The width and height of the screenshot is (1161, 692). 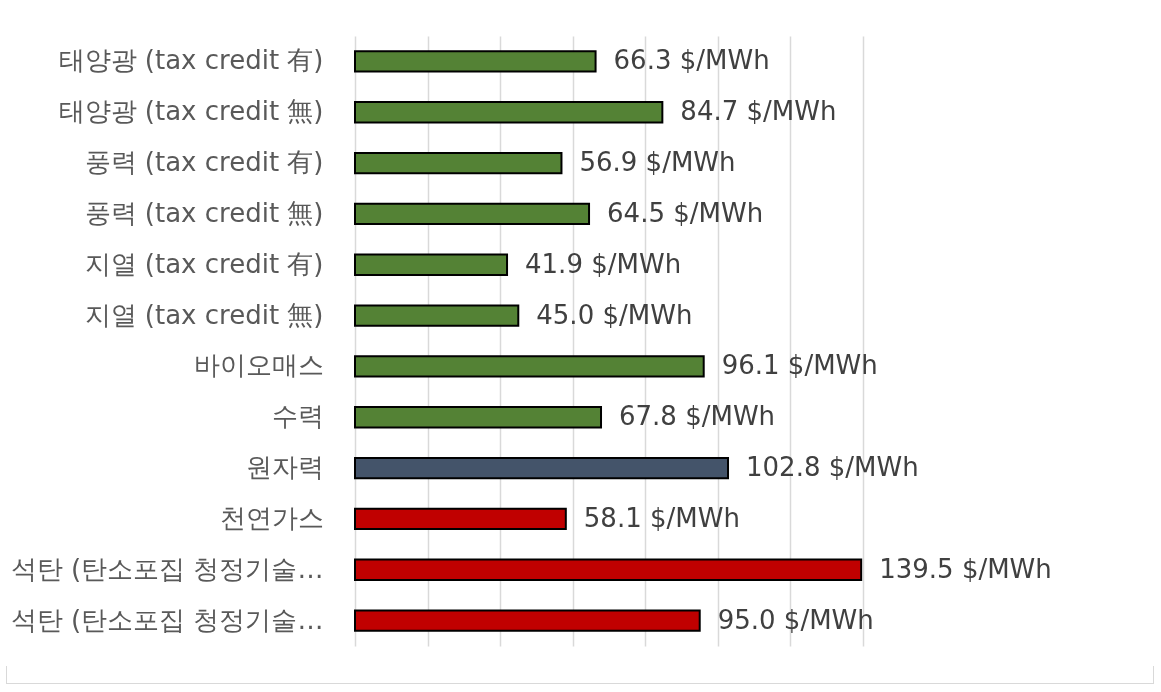 I want to click on data-label: 84.7 $/MWh, so click(x=758, y=111).